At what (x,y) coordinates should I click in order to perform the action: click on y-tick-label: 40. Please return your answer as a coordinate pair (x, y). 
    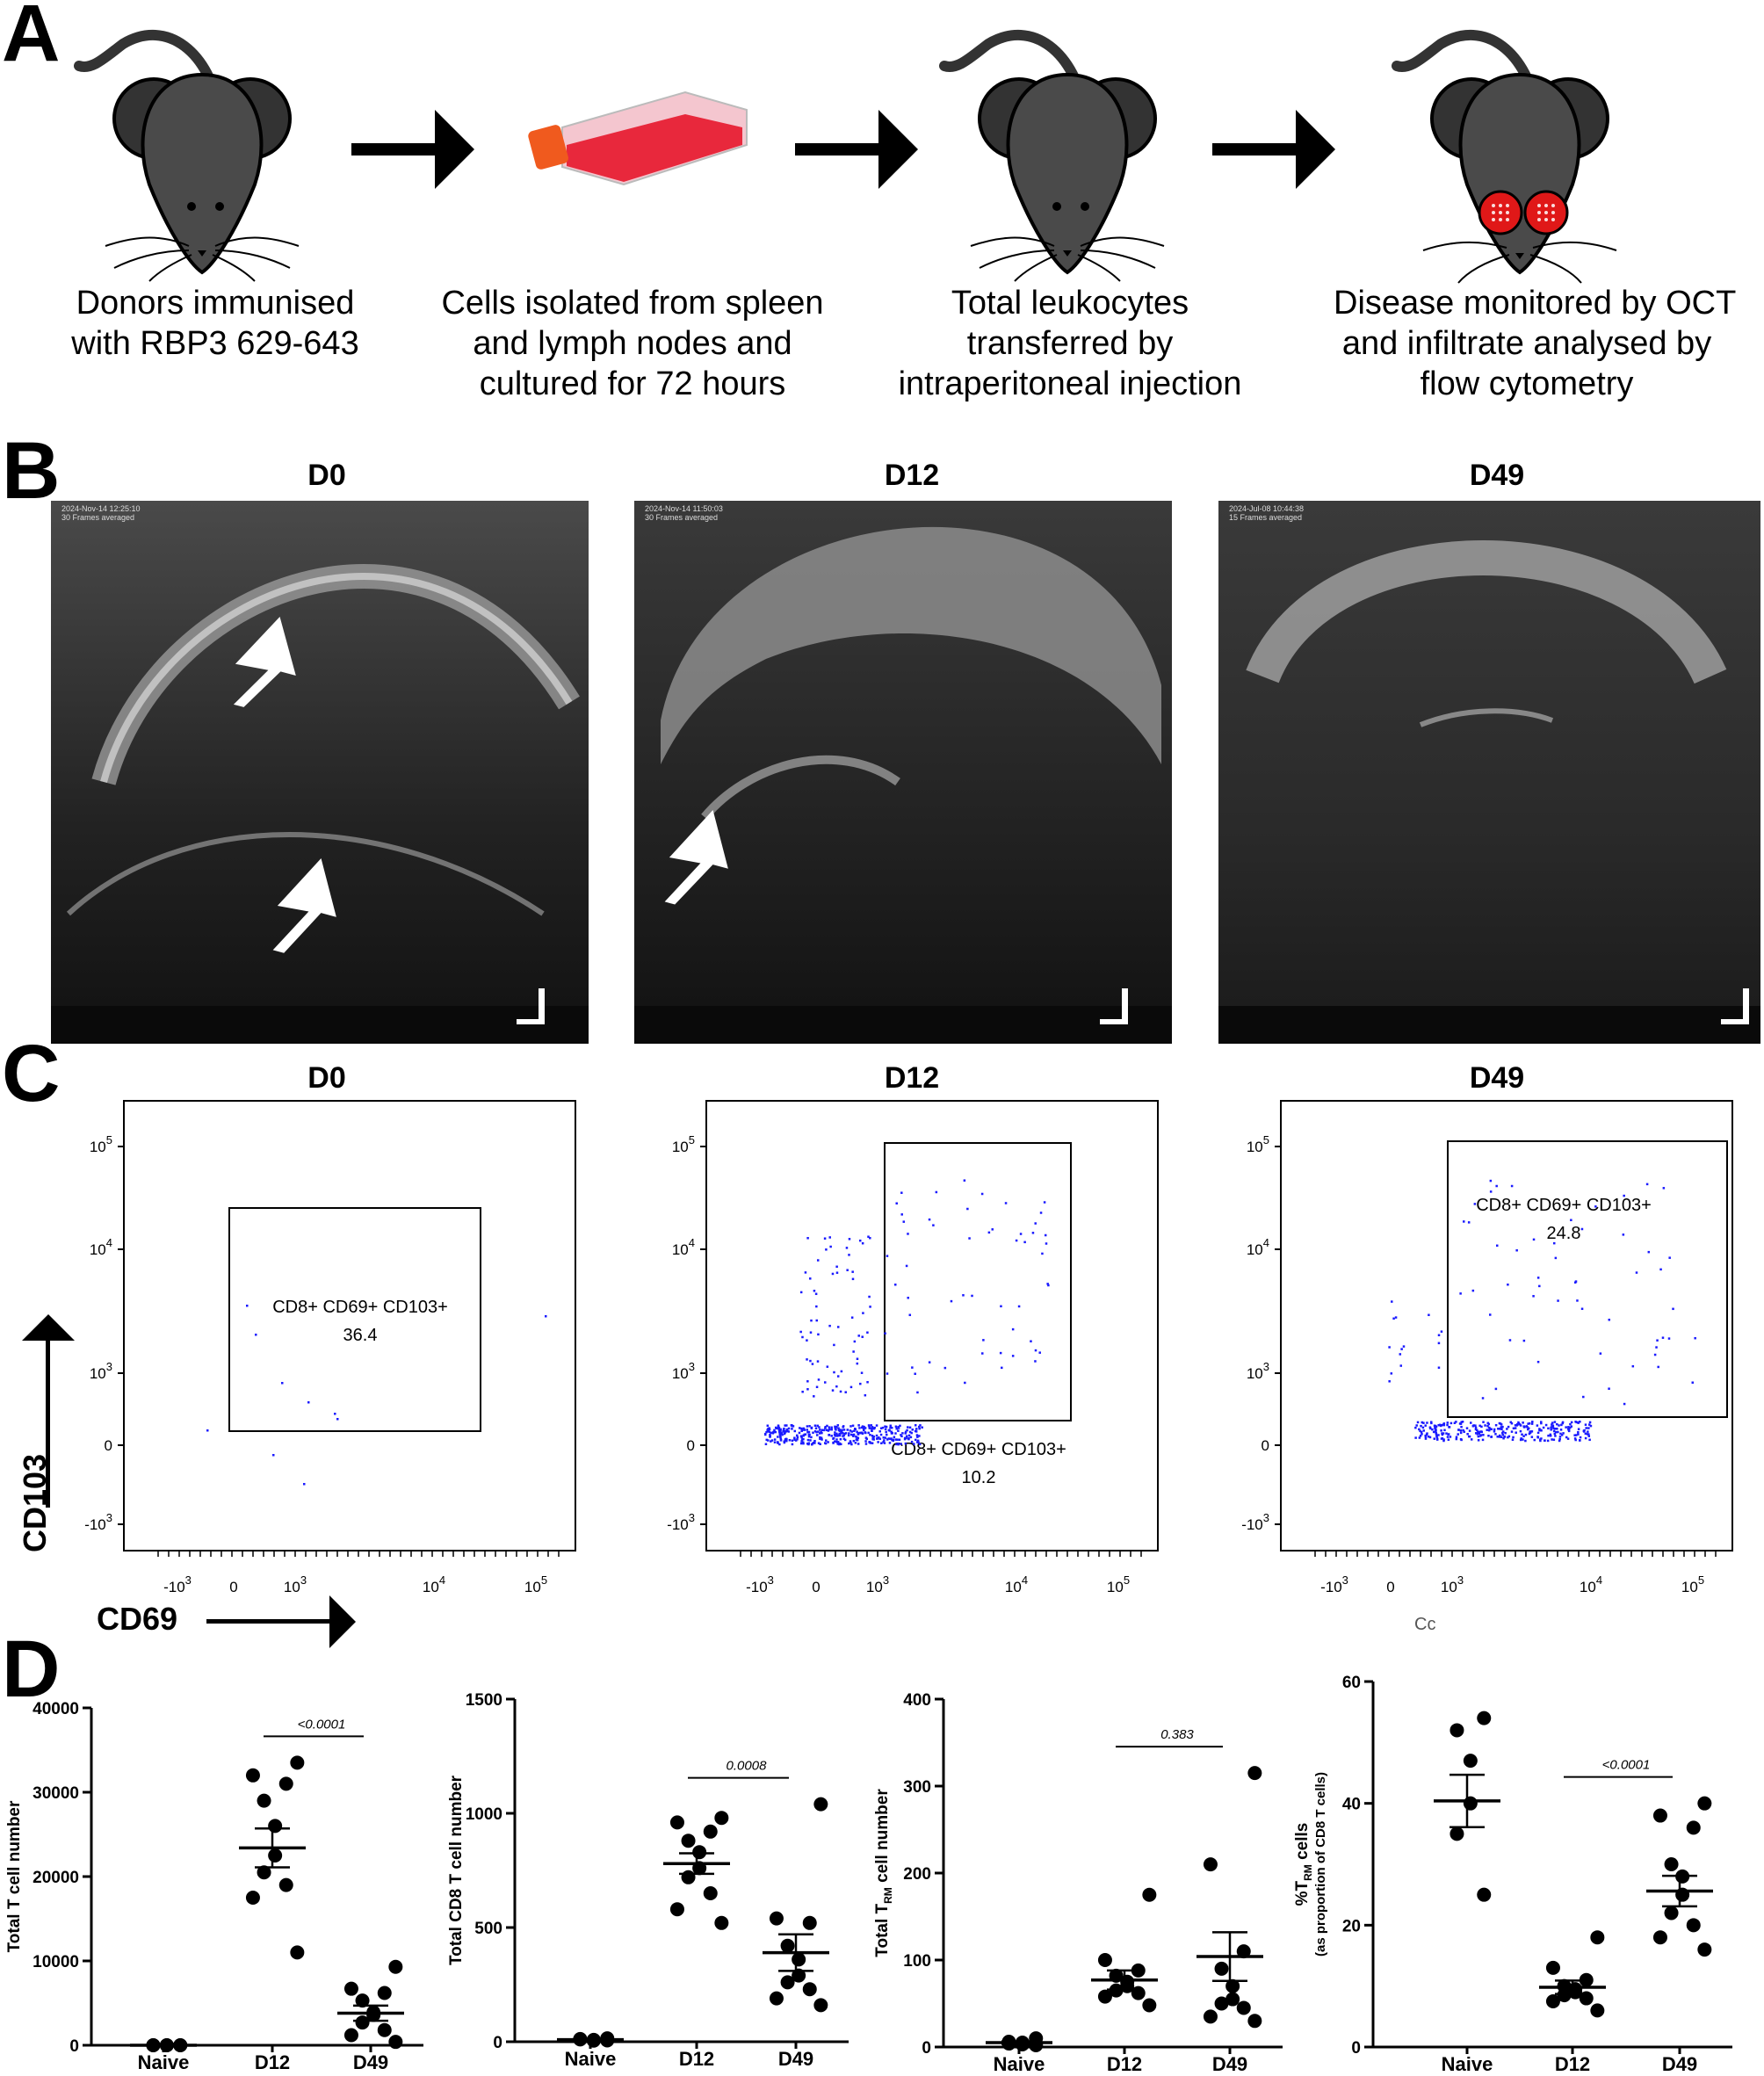
    Looking at the image, I should click on (1351, 1805).